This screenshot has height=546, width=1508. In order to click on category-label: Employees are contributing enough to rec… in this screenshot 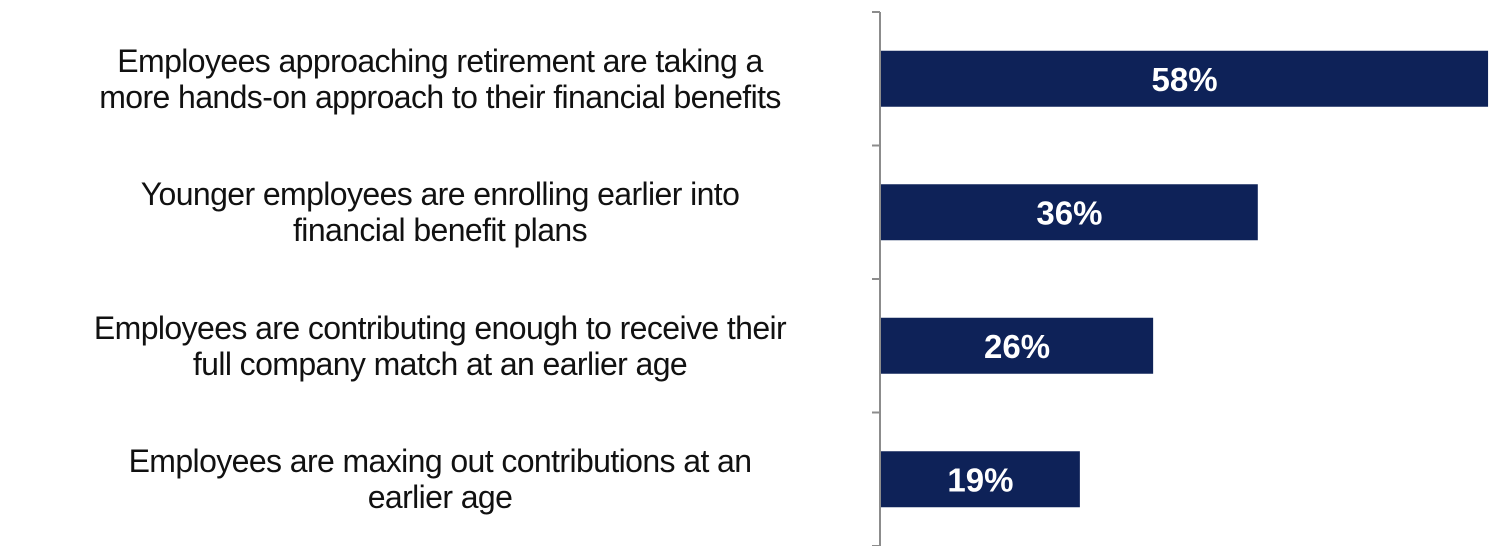, I will do `click(440, 346)`.